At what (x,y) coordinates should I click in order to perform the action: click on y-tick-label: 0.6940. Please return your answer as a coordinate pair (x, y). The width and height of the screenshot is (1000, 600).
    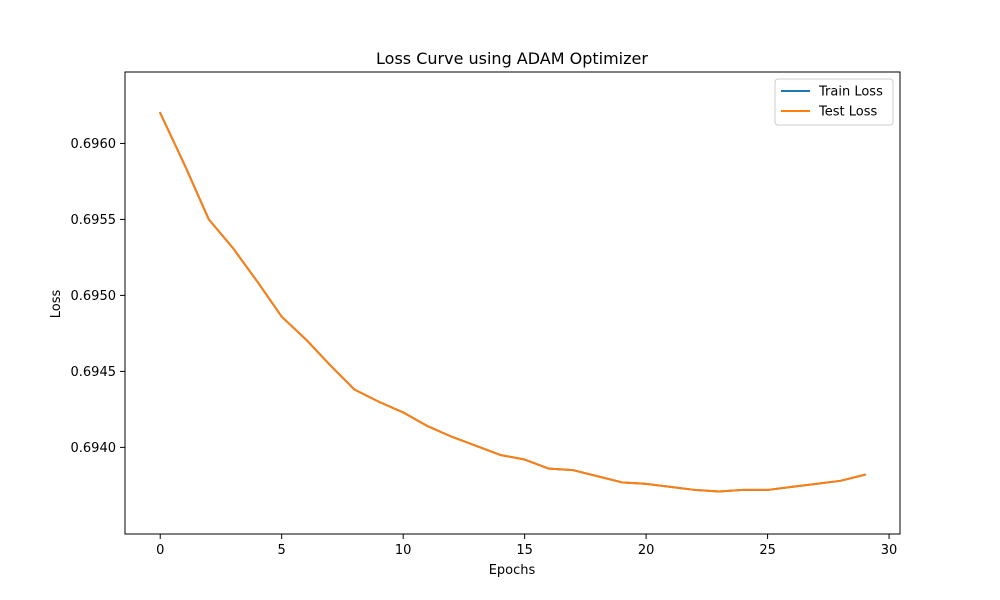
    Looking at the image, I should click on (94, 448).